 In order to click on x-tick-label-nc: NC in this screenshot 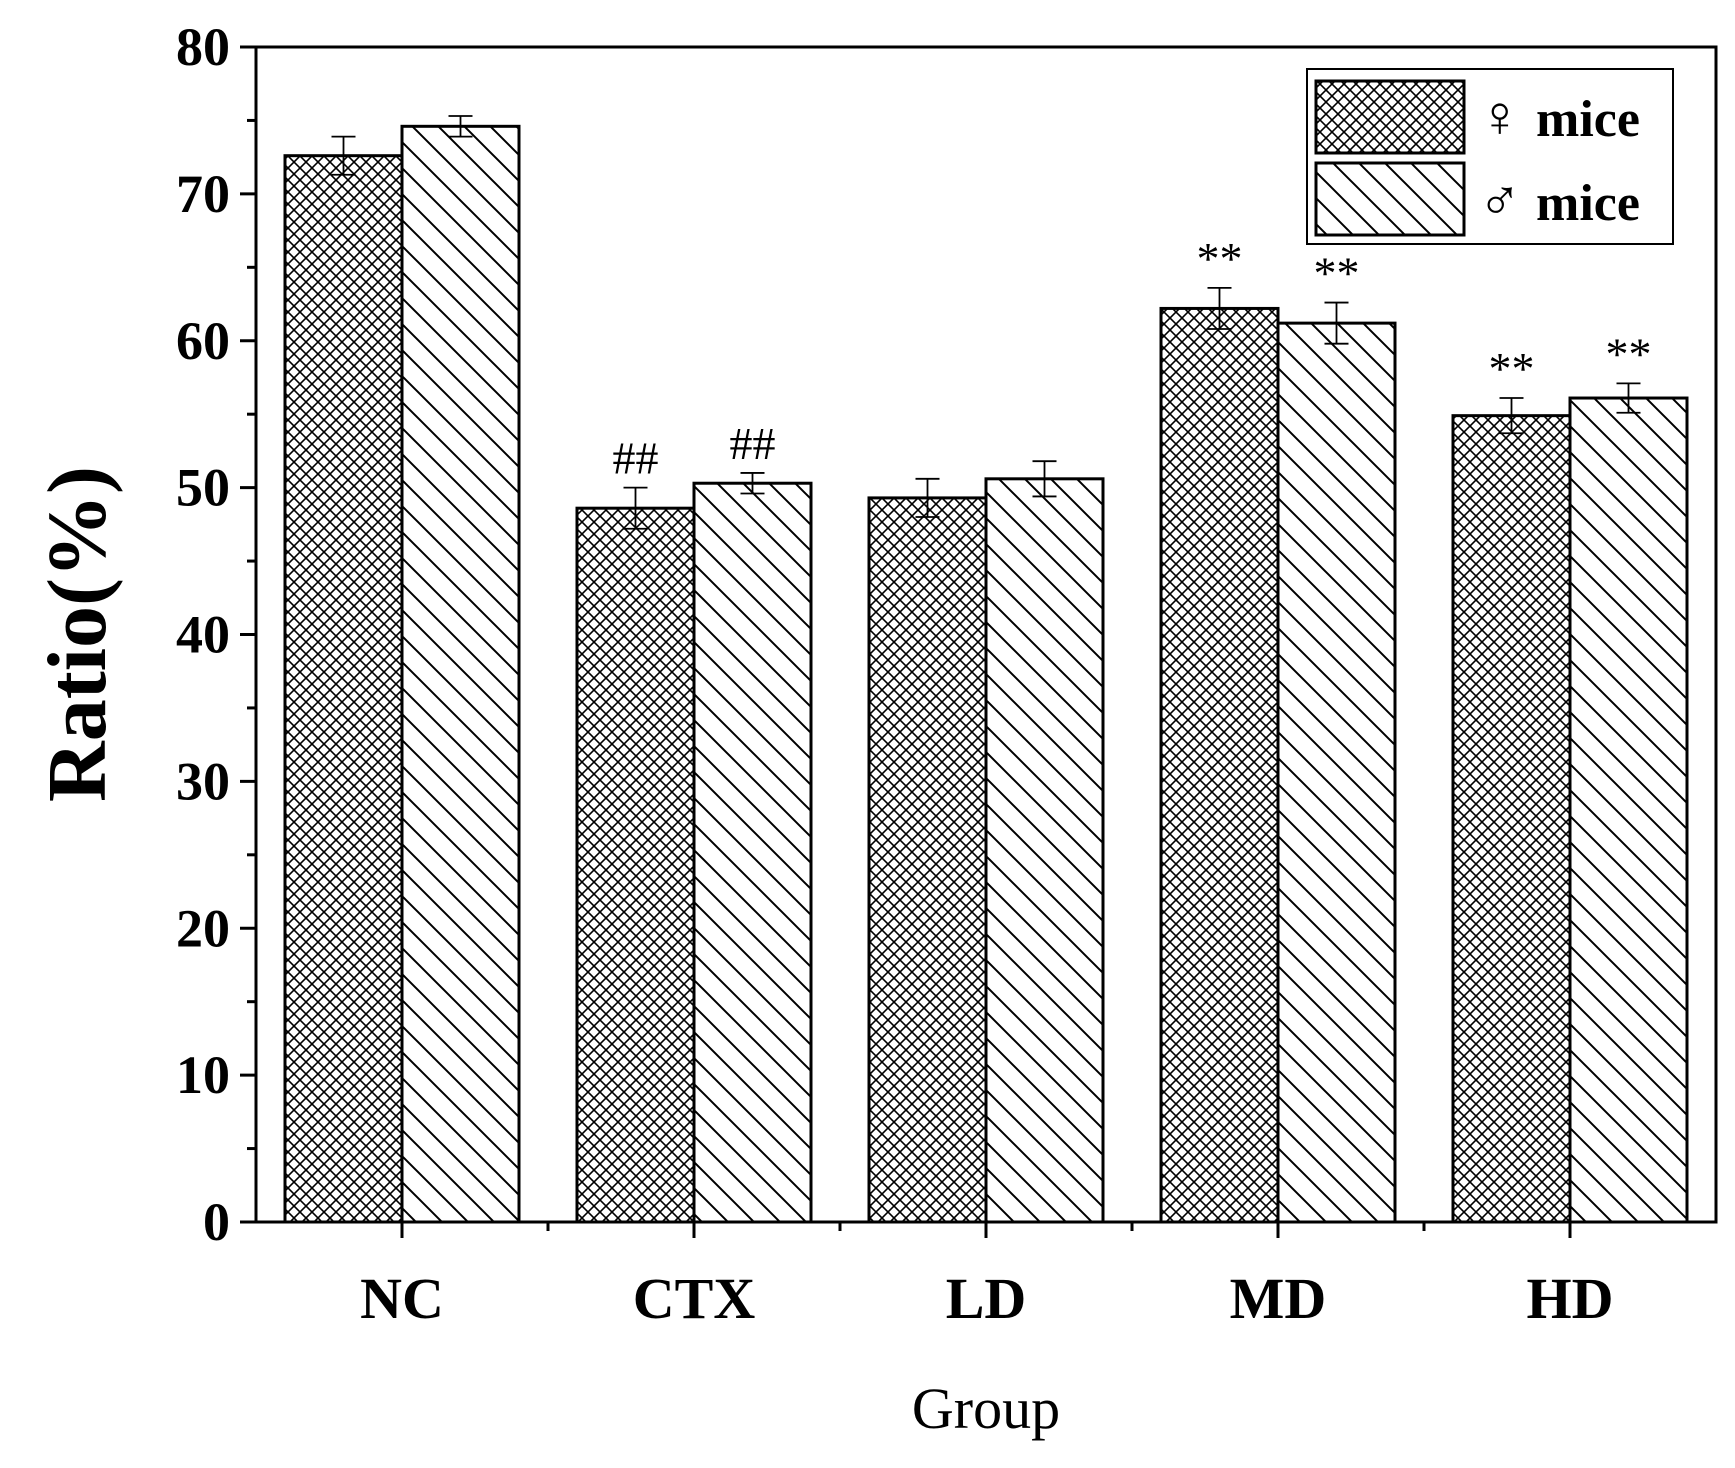, I will do `click(402, 1298)`.